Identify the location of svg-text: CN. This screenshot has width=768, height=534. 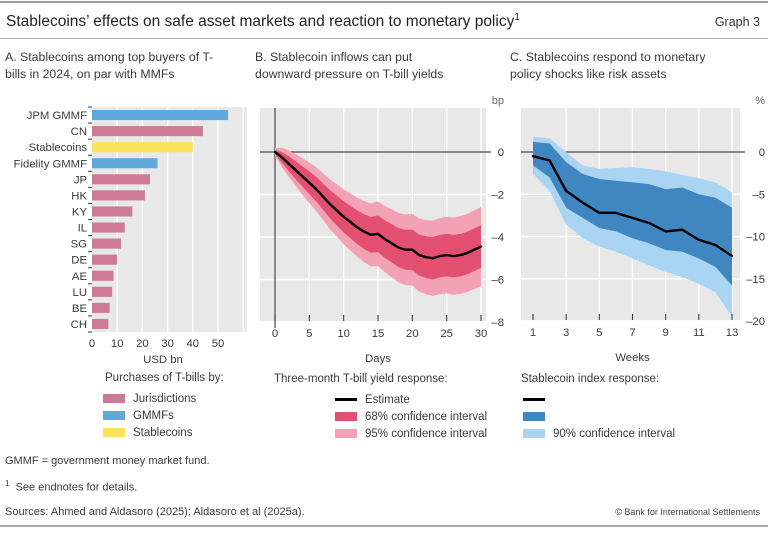
(79, 132).